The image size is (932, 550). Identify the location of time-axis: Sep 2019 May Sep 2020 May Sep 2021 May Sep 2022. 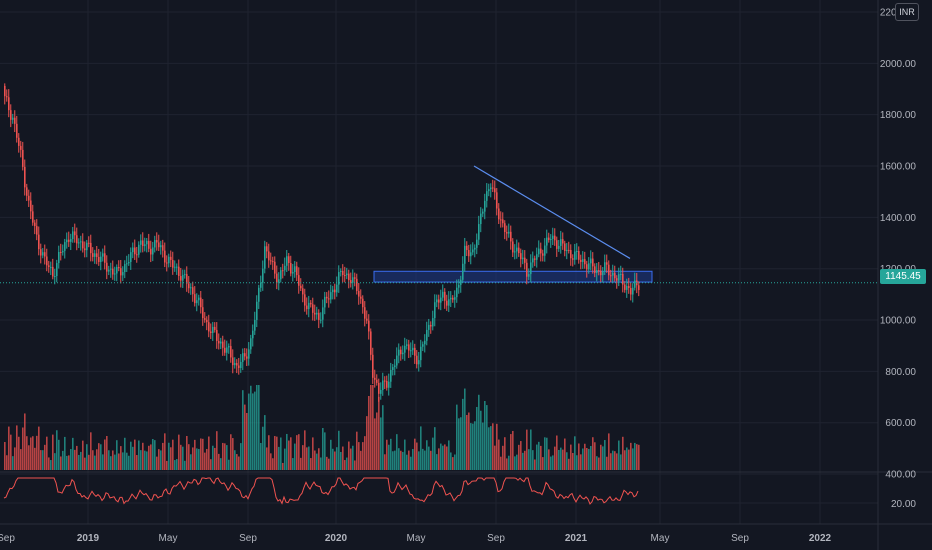
(416, 538).